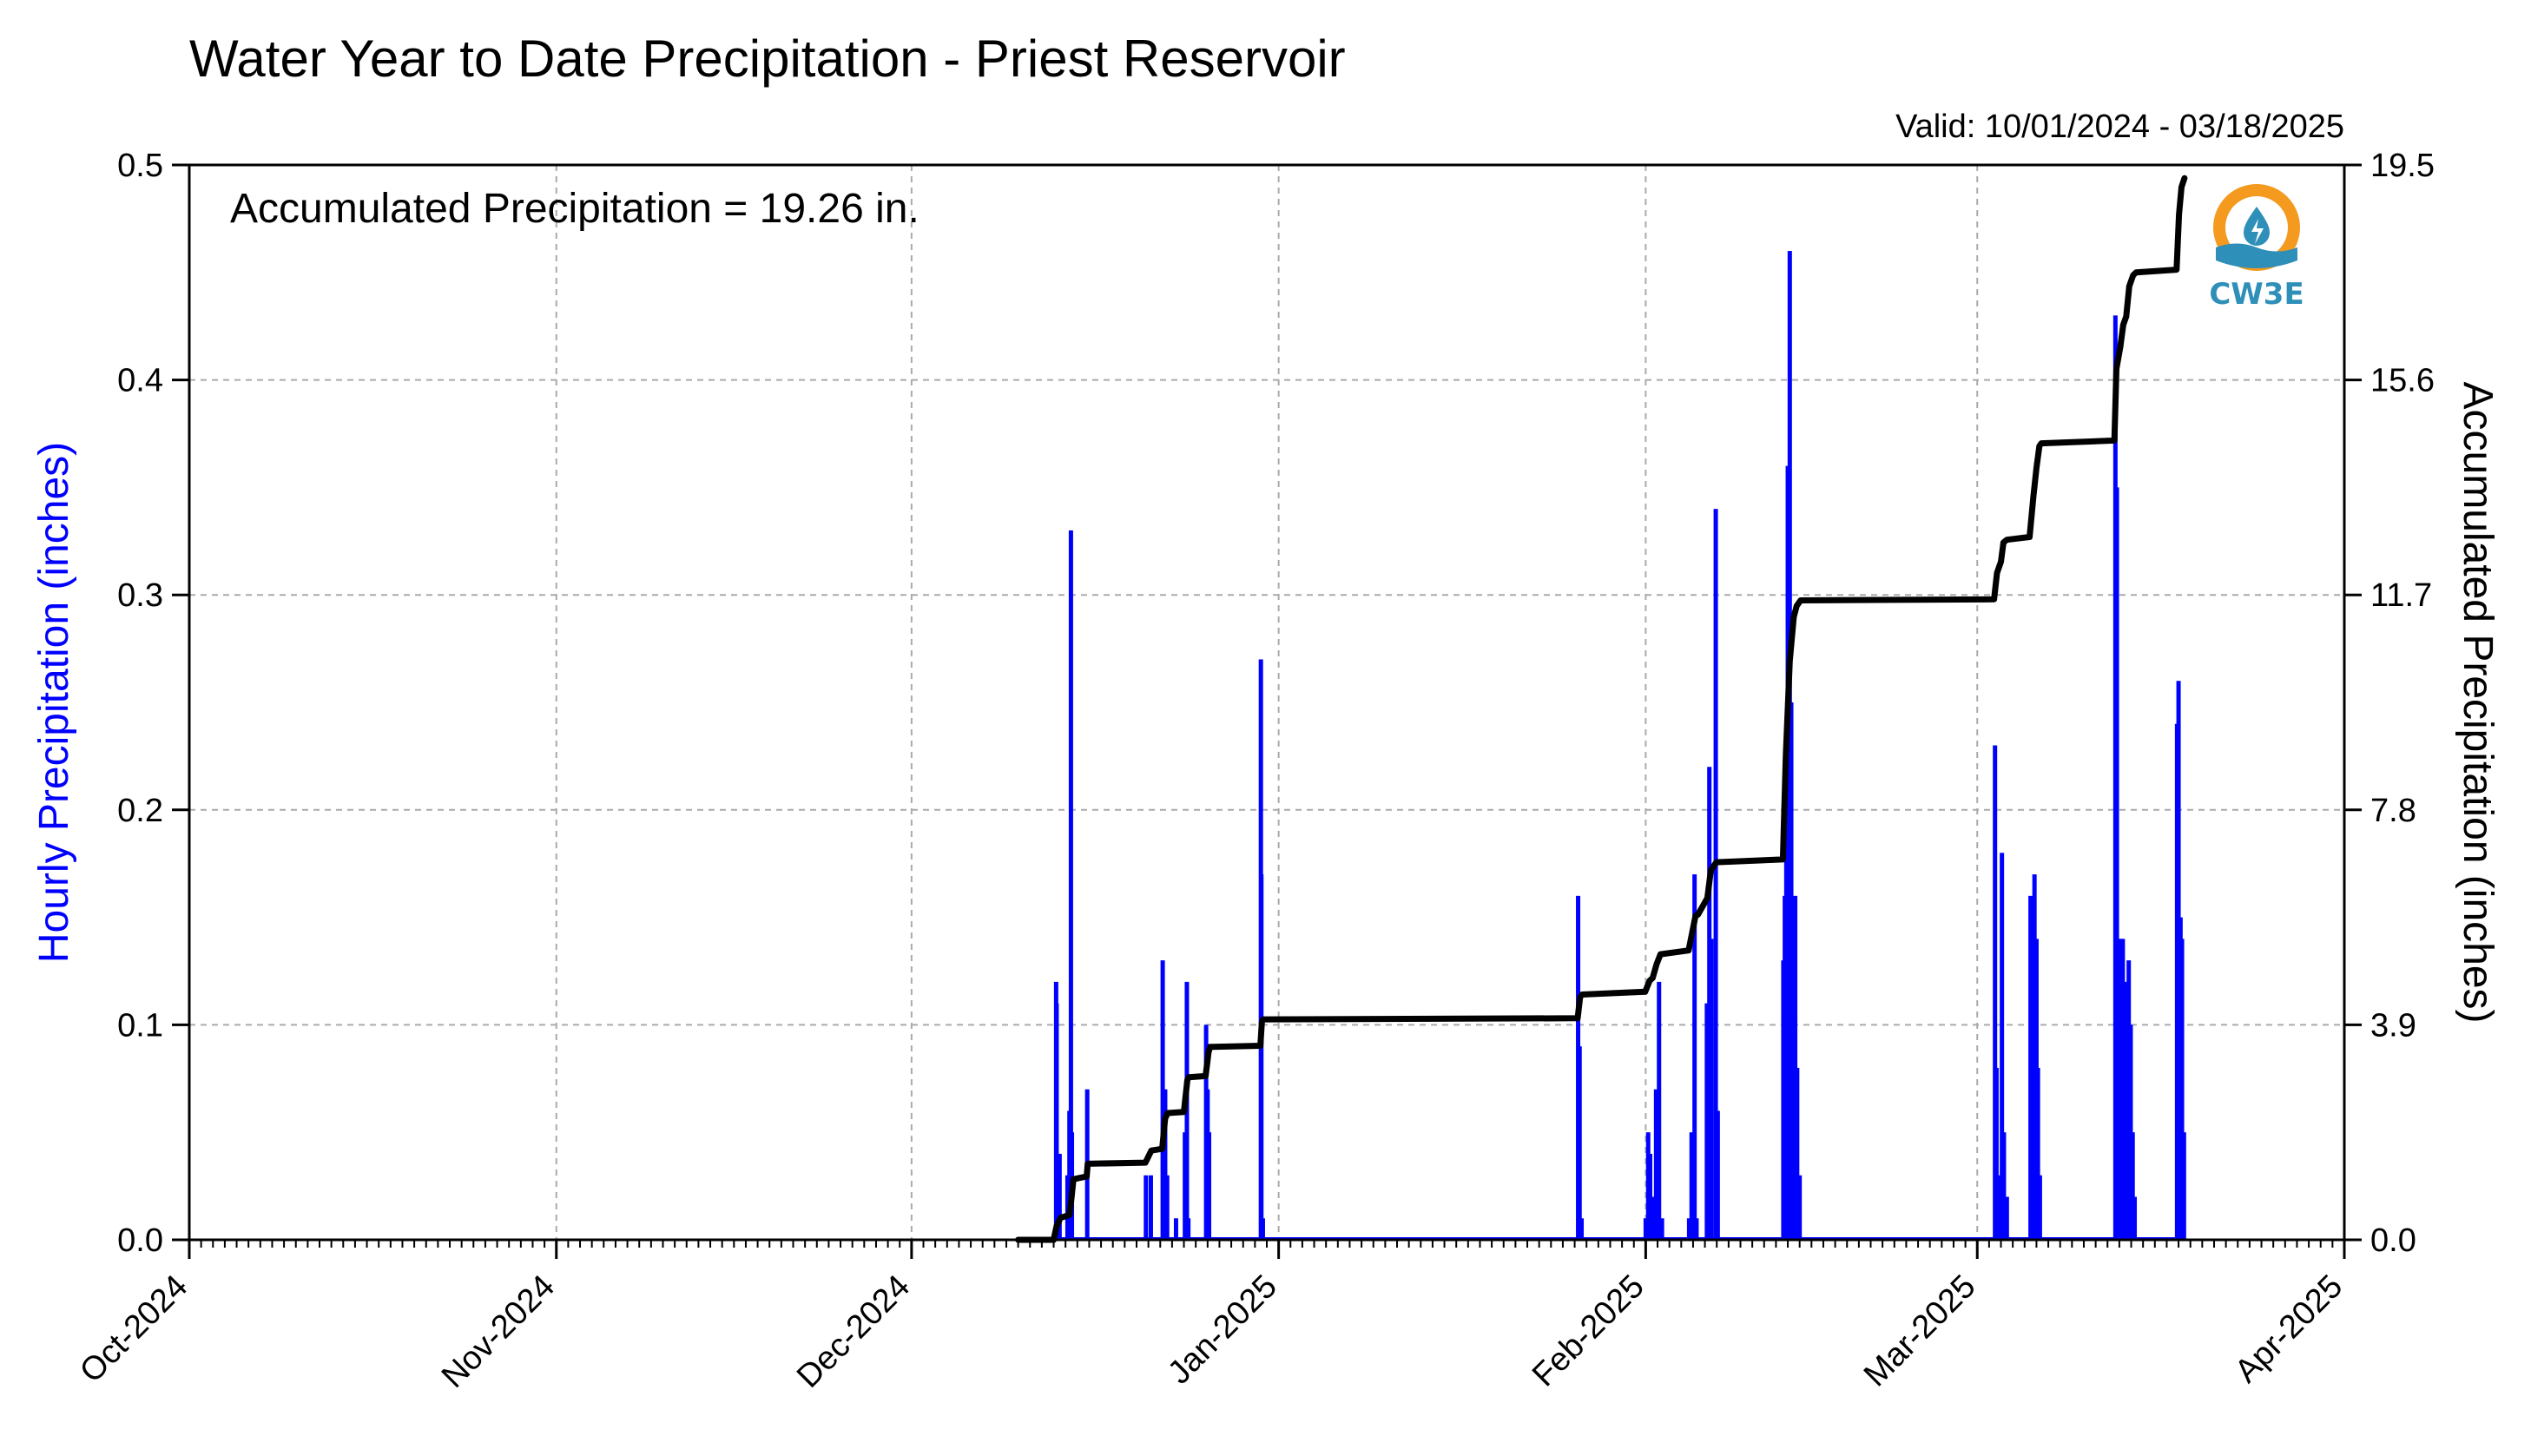  Describe the element at coordinates (153, 703) in the screenshot. I see `left-y-axis: 0.0 0.1 0.2 0.3 0.4 0.5` at that location.